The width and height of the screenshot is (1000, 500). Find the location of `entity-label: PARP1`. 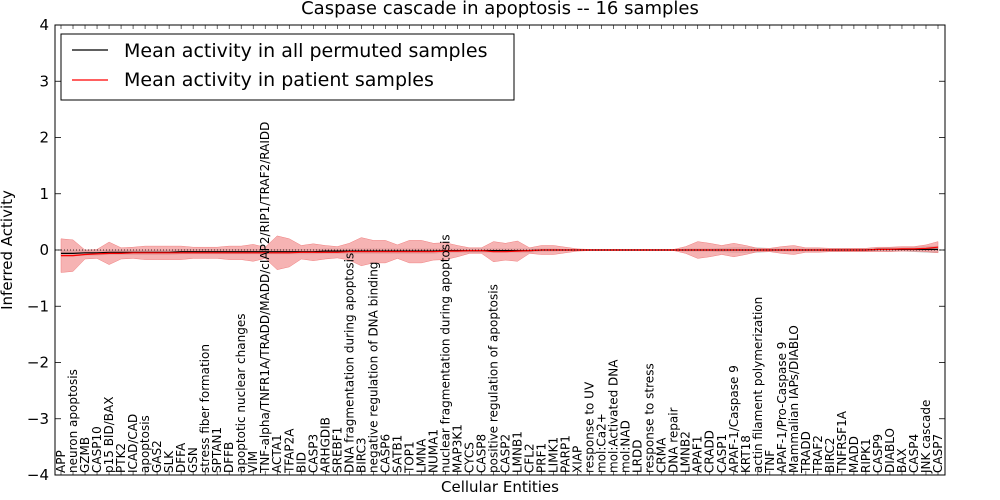

entity-label: PARP1 is located at coordinates (566, 454).